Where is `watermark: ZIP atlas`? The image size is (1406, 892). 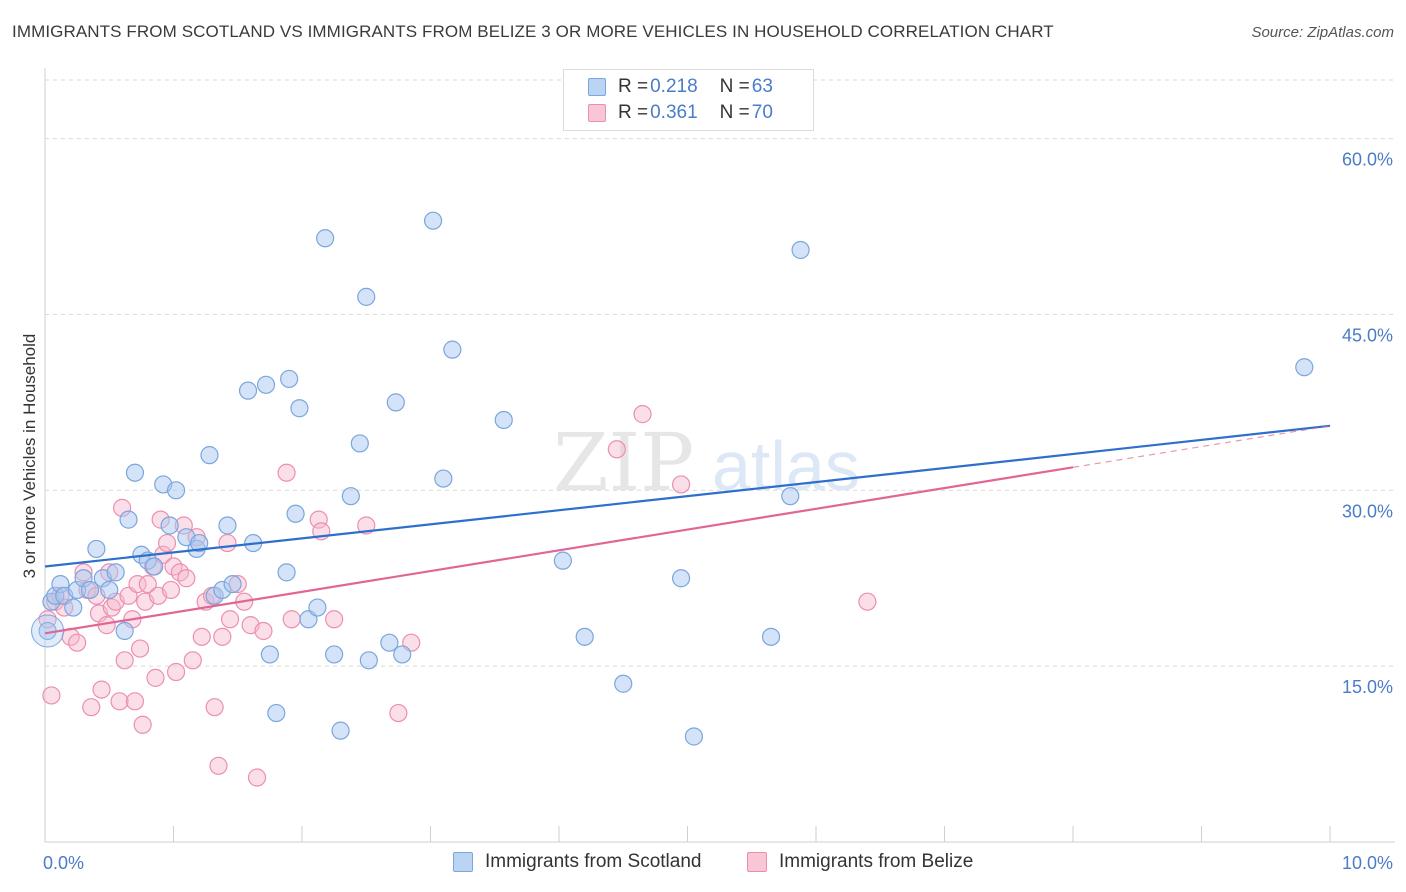 watermark: ZIP atlas is located at coordinates (706, 462).